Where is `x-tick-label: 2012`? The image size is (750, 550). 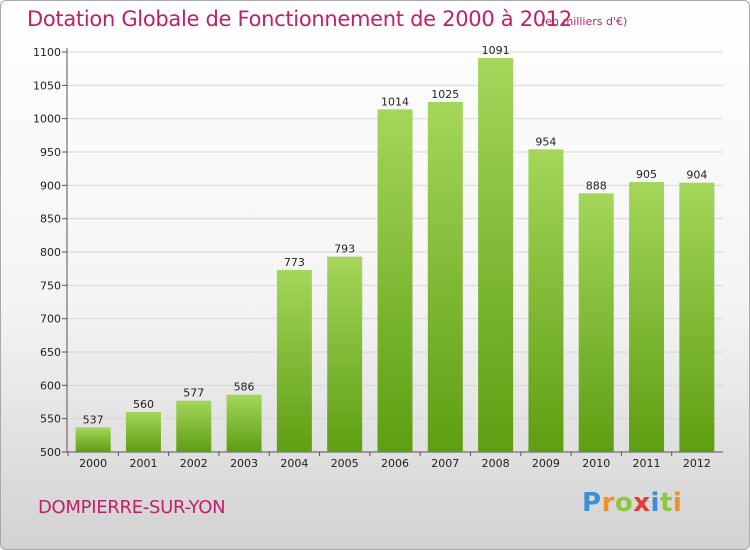
x-tick-label: 2012 is located at coordinates (697, 463).